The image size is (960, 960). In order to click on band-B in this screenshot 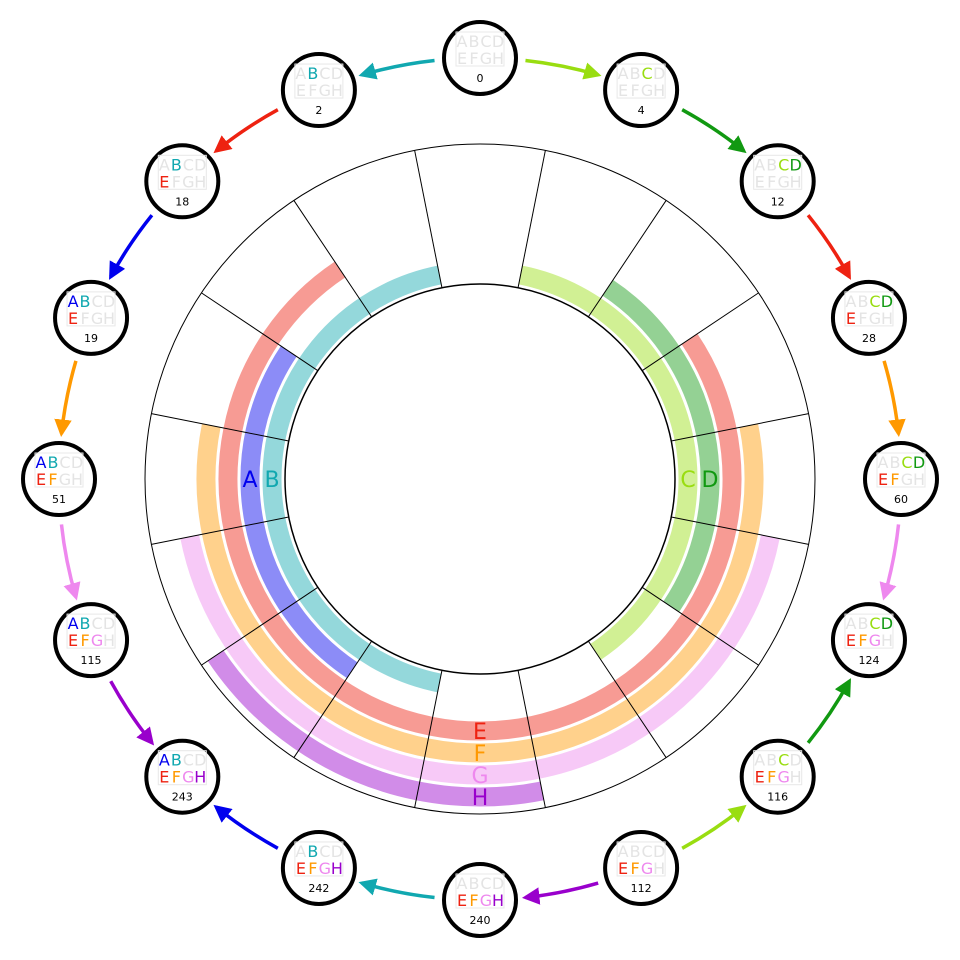, I will do `click(352, 479)`.